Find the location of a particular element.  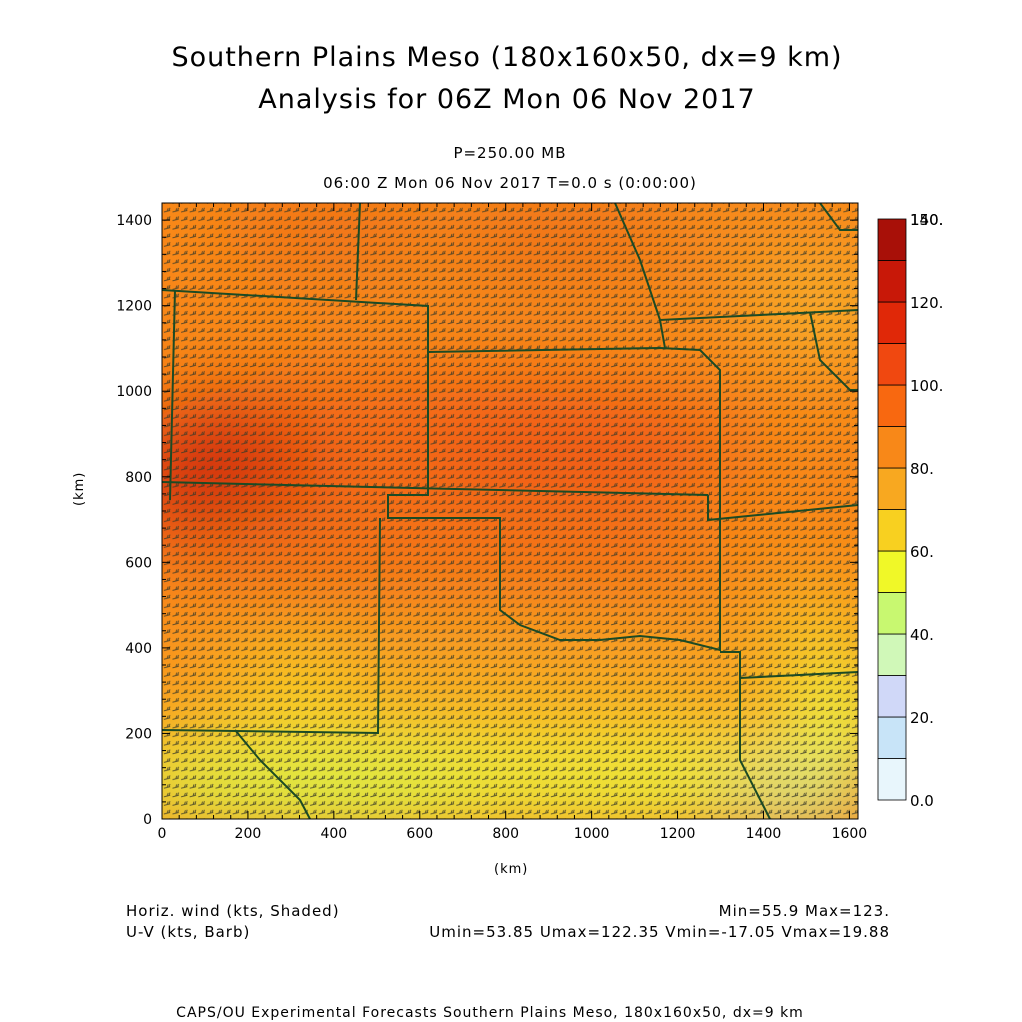

x-tick-label: 1000 is located at coordinates (592, 834).